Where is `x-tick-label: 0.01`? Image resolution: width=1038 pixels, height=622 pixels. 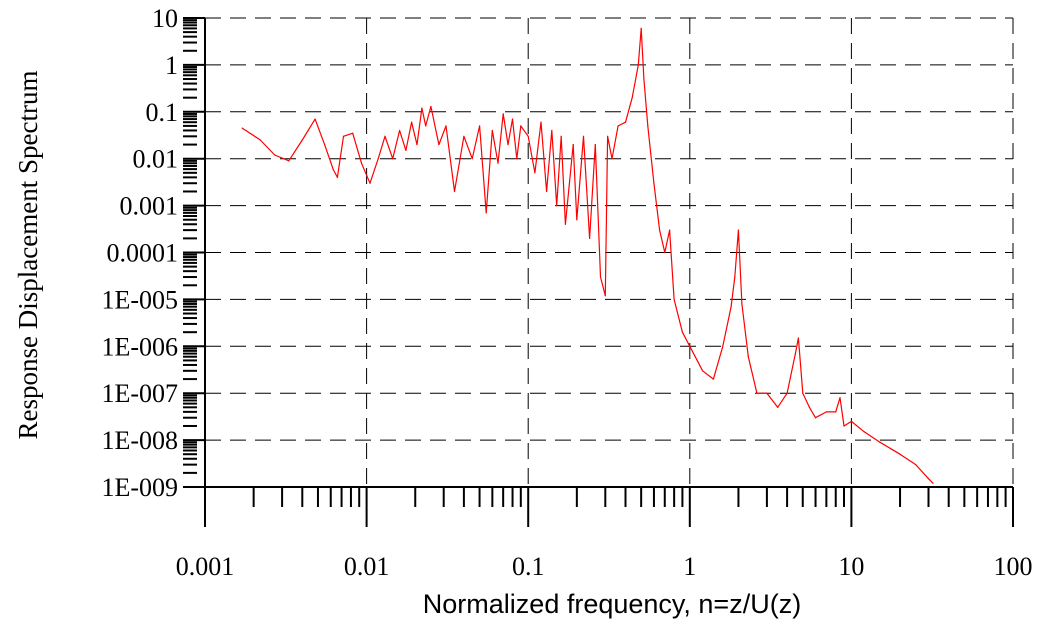 x-tick-label: 0.01 is located at coordinates (367, 566).